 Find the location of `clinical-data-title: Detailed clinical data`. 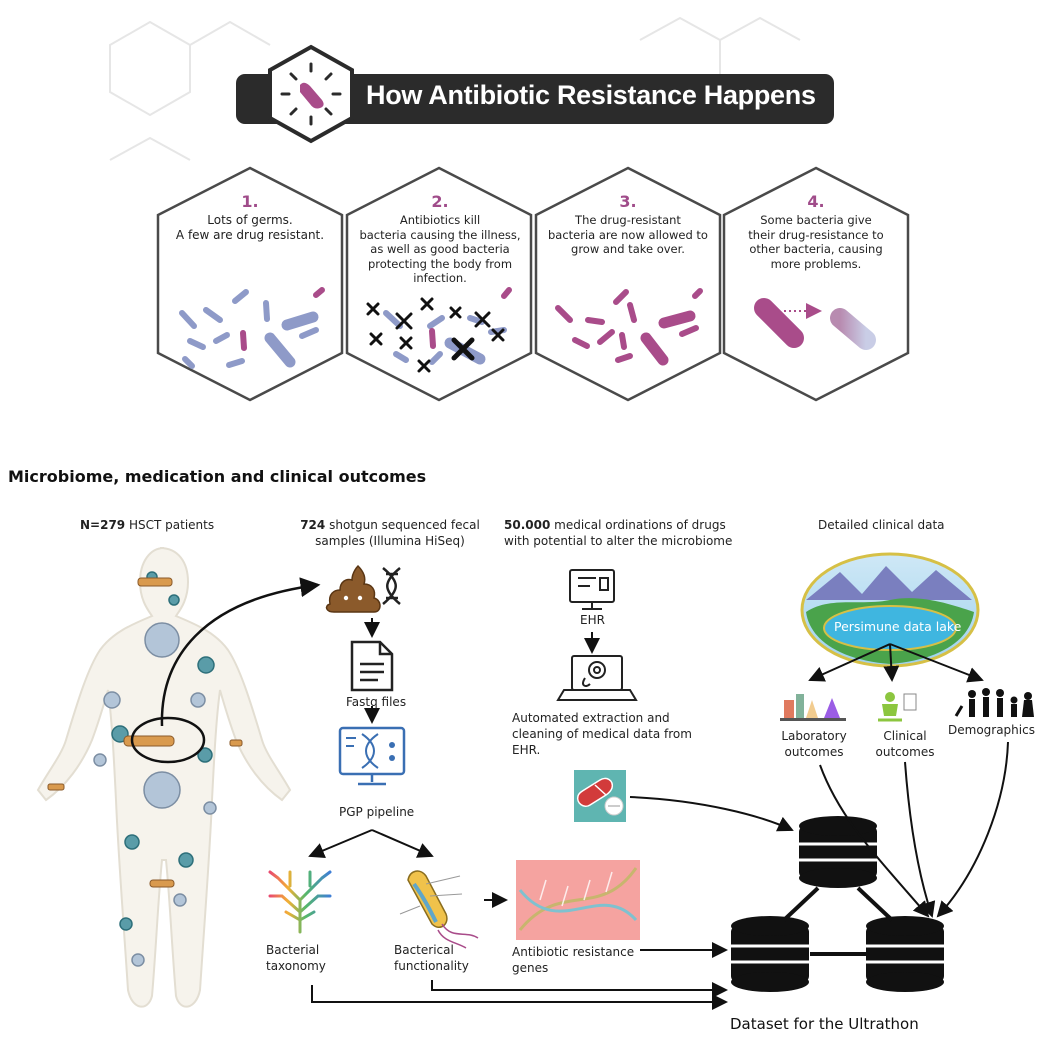

clinical-data-title: Detailed clinical data is located at coordinates (881, 525).